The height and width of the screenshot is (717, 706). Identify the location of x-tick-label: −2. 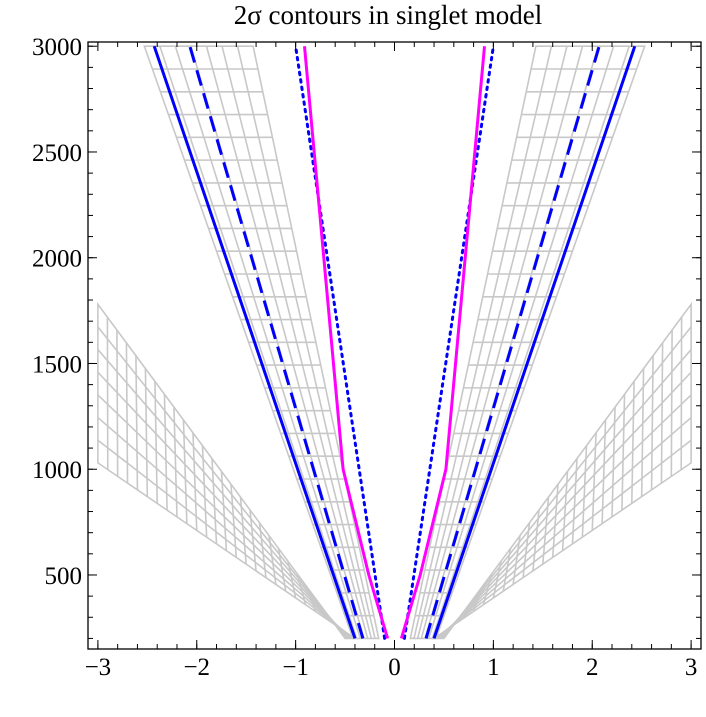
(196, 667).